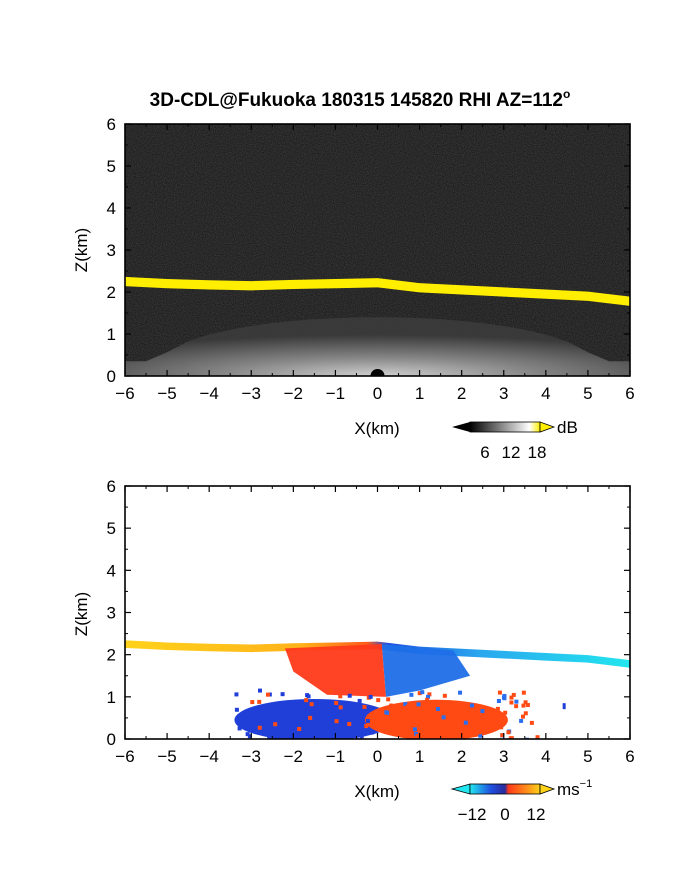  I want to click on doppler-colorbar-tick: −12, so click(472, 814).